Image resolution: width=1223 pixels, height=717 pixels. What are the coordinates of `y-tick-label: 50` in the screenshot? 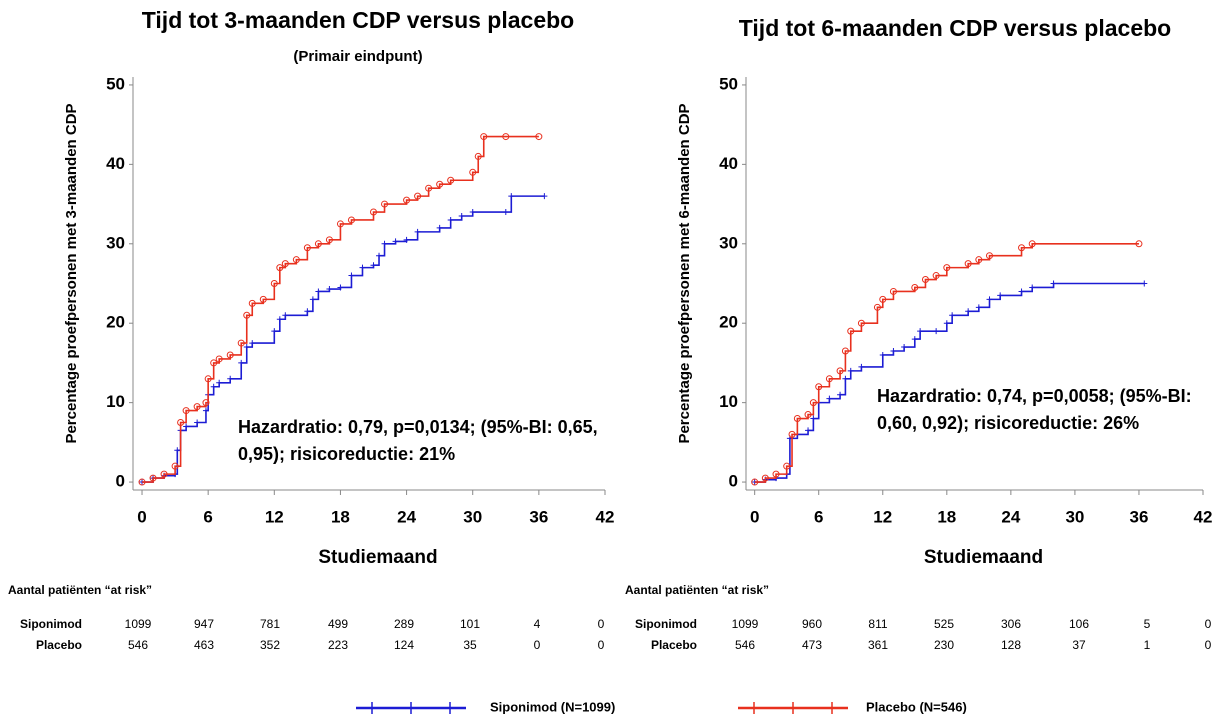 It's located at (115, 83).